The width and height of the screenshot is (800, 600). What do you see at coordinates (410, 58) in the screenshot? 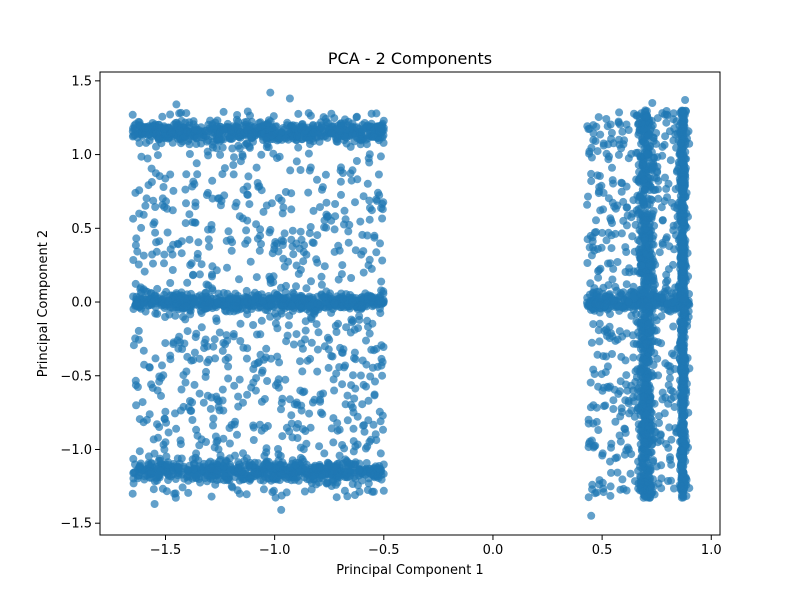
I see `chart-title: PCA - 2 Components` at bounding box center [410, 58].